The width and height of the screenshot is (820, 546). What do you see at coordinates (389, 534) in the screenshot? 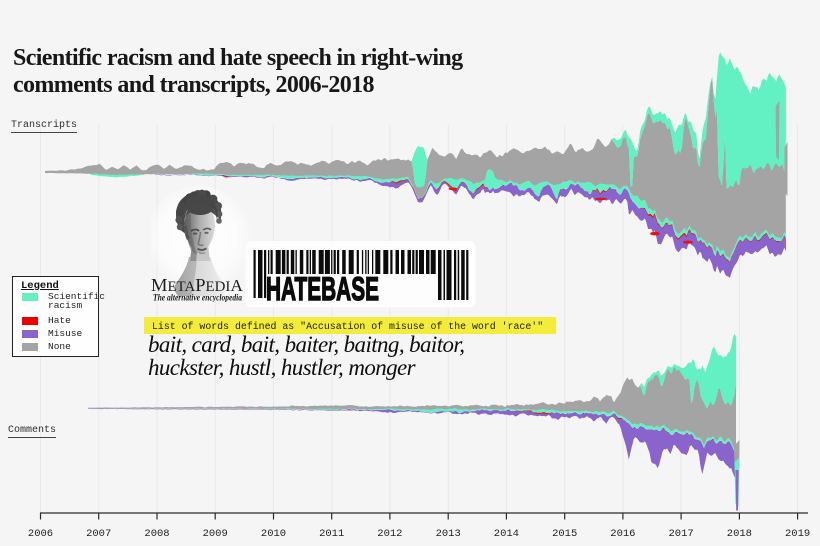
I see `svg-text: 2012` at bounding box center [389, 534].